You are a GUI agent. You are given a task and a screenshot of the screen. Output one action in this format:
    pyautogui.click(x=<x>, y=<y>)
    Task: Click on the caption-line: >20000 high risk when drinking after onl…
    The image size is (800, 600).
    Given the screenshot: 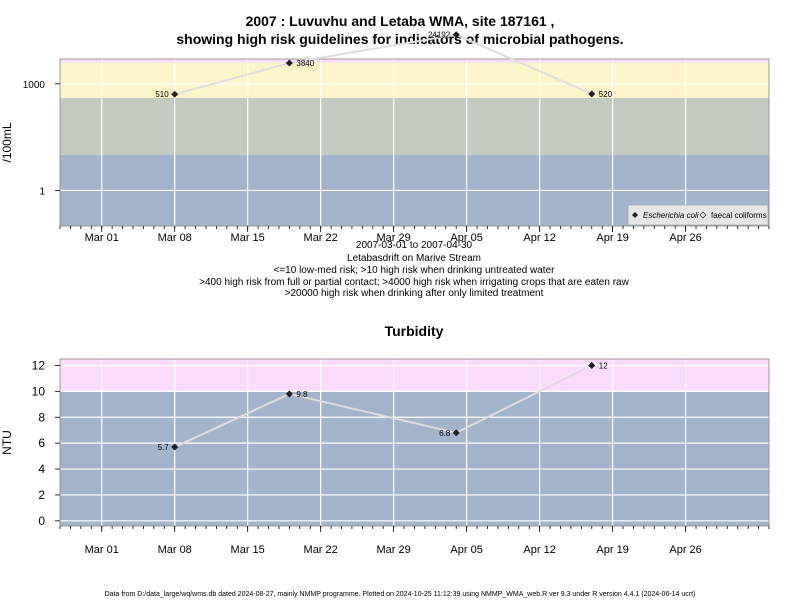 What is the action you would take?
    pyautogui.click(x=414, y=293)
    